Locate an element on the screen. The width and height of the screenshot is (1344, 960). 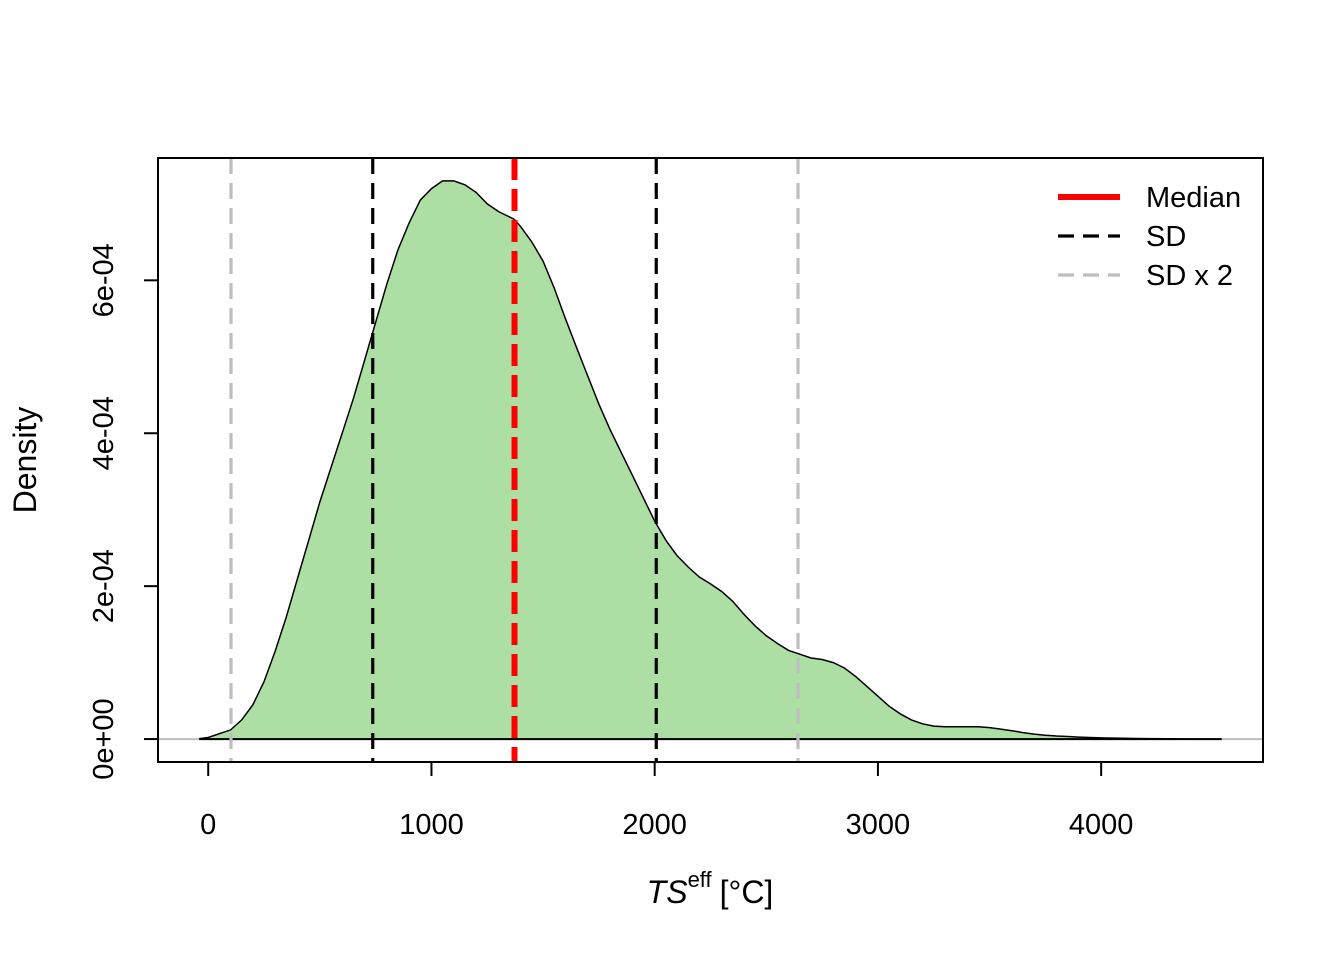
x-tick-label: 1000 is located at coordinates (431, 825).